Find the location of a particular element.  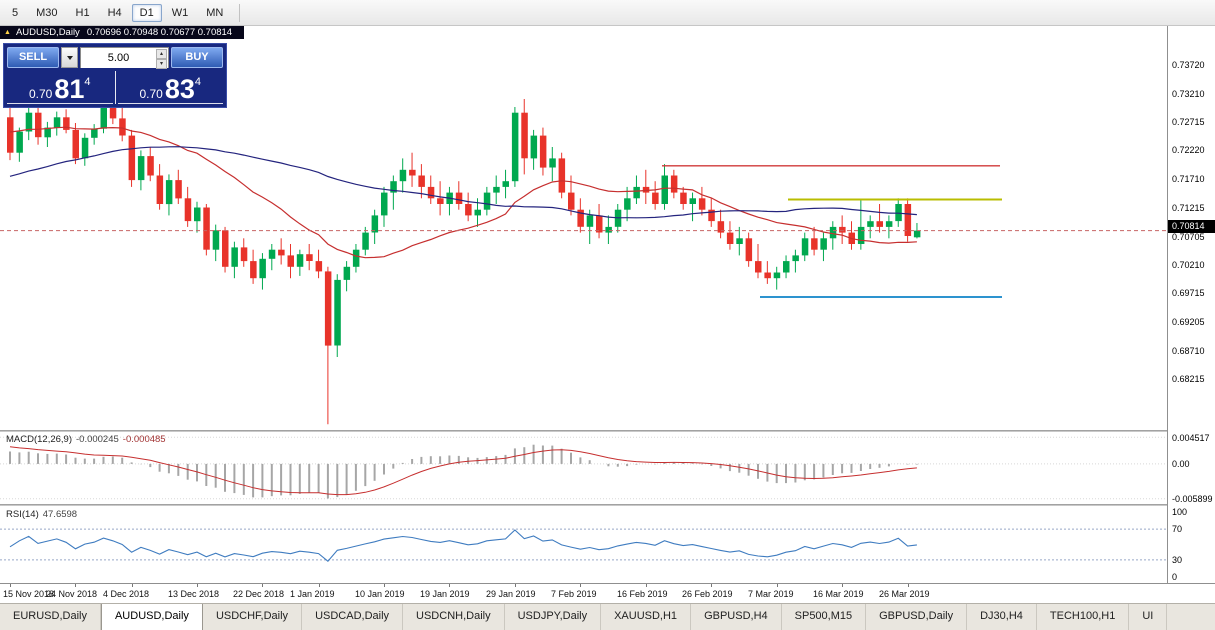

macd-signal-value: -0.000485 is located at coordinates (144, 439).